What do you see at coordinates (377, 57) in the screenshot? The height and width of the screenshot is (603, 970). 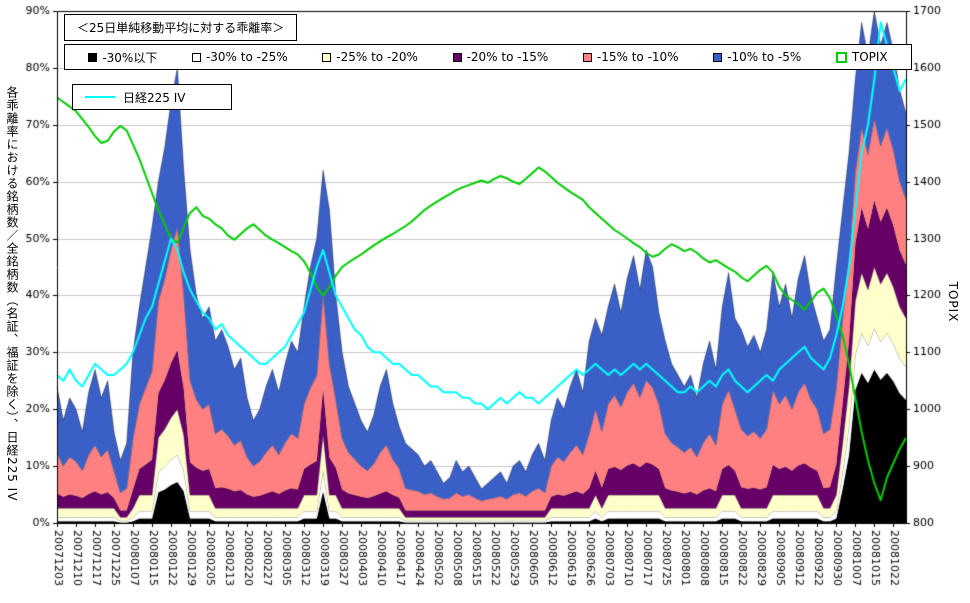 I see `legend-label: -25% to -20%` at bounding box center [377, 57].